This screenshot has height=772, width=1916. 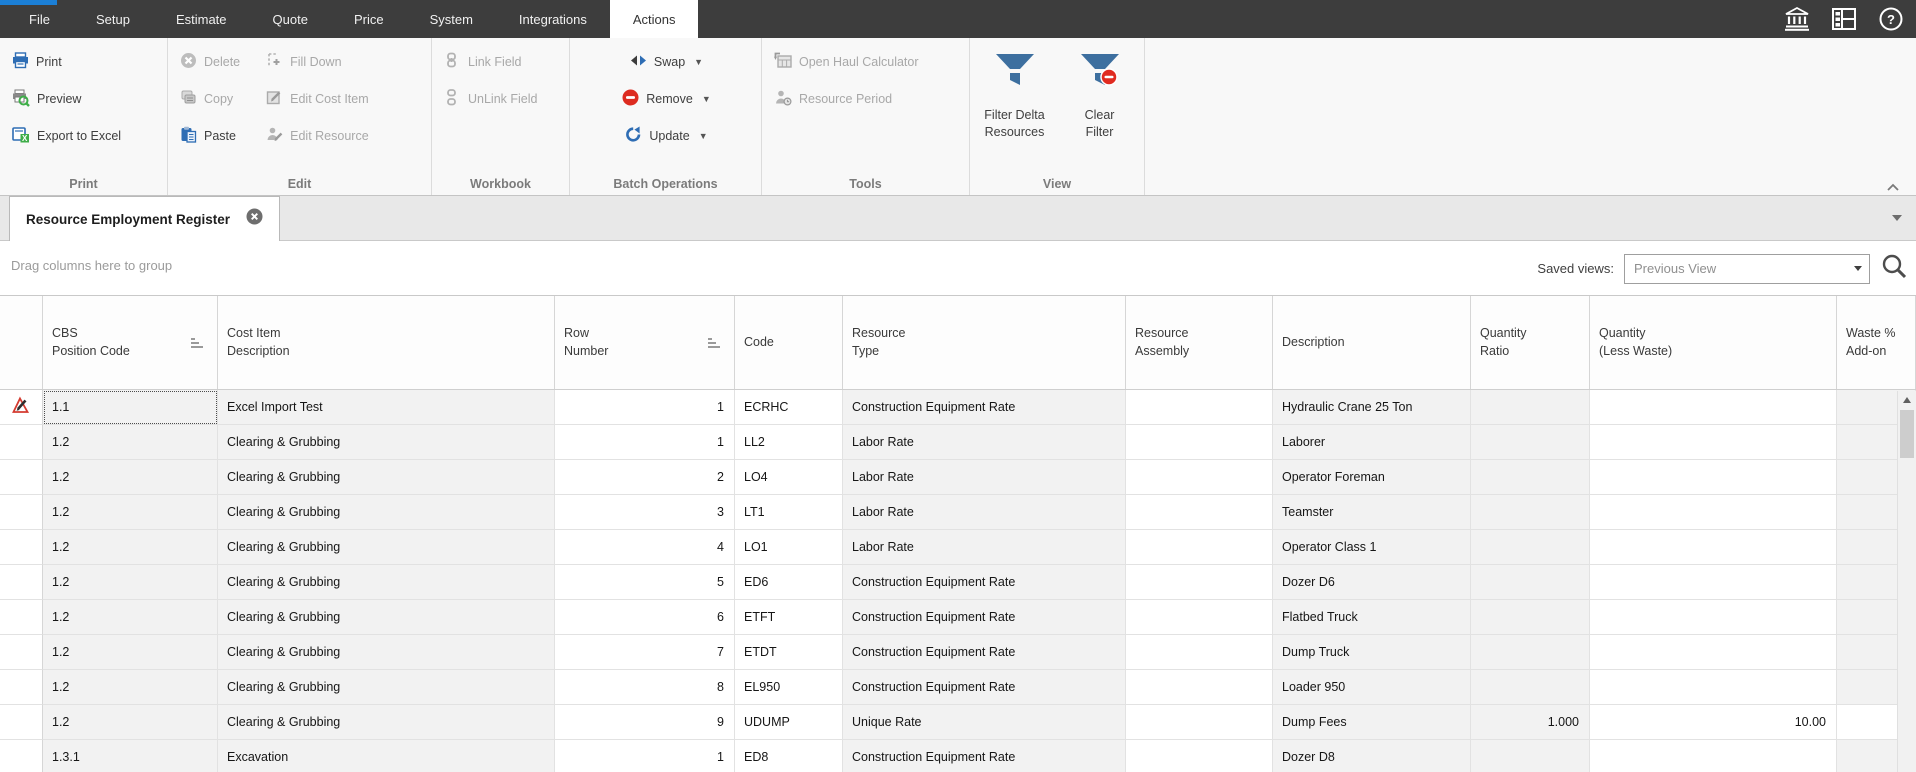 I want to click on cell-description: Loader 950, so click(x=1372, y=687).